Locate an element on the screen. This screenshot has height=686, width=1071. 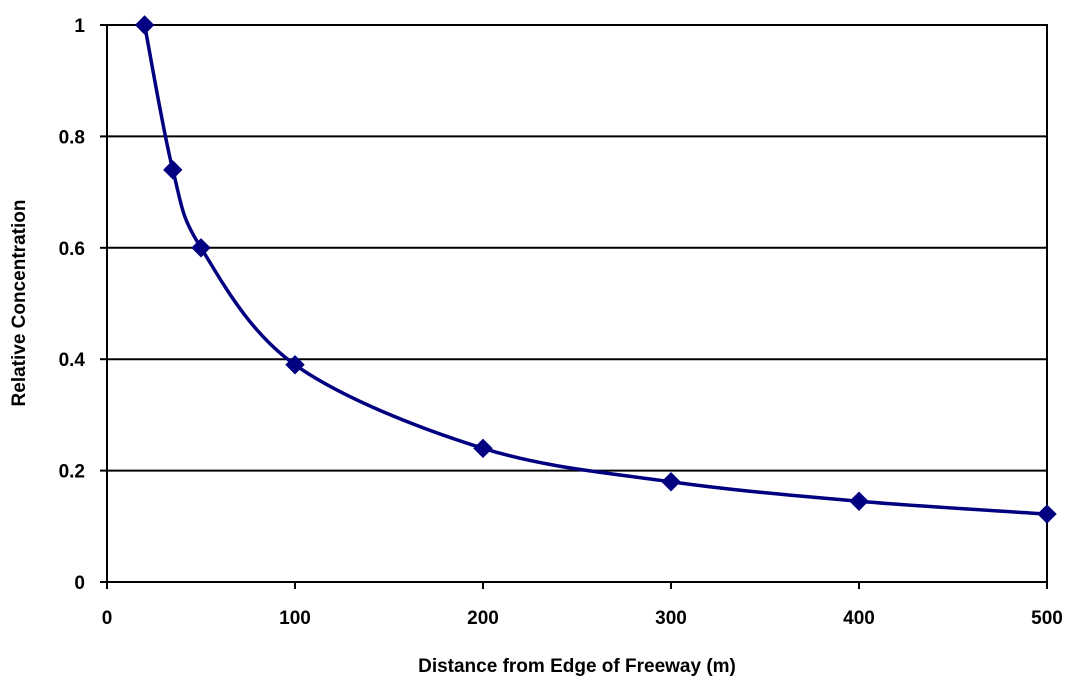
y-tick-label: 0 is located at coordinates (79, 583).